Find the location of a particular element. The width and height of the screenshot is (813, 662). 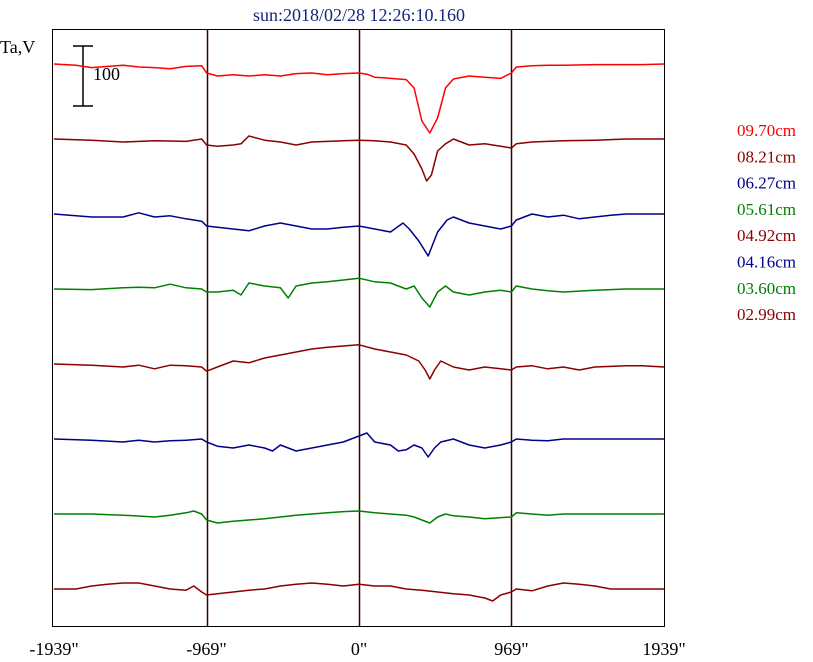

y-axis-label: Ta,V is located at coordinates (17, 47).